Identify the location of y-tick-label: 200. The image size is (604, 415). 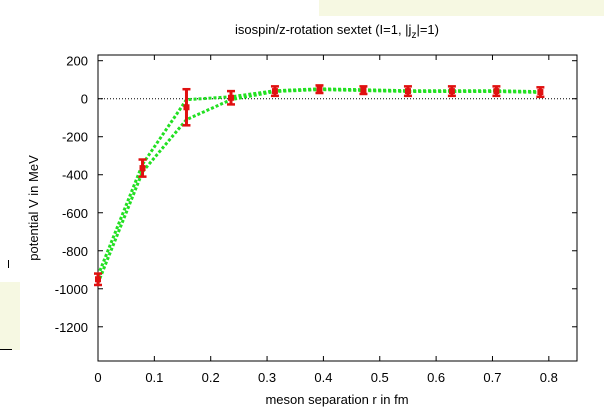
(77, 61).